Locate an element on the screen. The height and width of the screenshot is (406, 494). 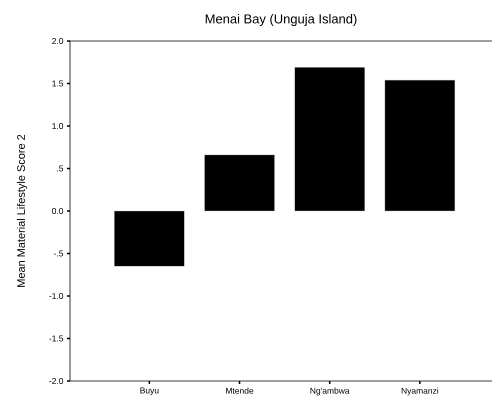
y-tick-label: .5 is located at coordinates (60, 169).